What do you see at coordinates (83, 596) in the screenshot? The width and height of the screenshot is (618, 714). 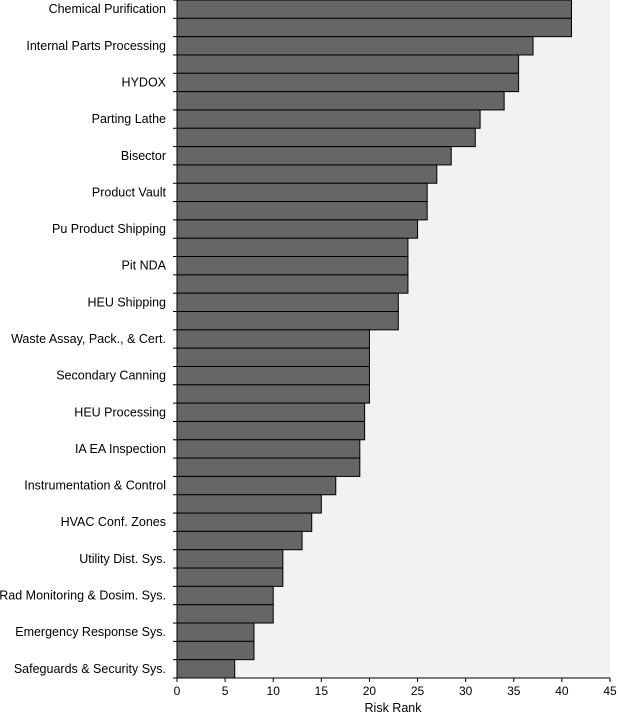 I see `category-label: Rad Monitoring & Dosim. Sys.` at bounding box center [83, 596].